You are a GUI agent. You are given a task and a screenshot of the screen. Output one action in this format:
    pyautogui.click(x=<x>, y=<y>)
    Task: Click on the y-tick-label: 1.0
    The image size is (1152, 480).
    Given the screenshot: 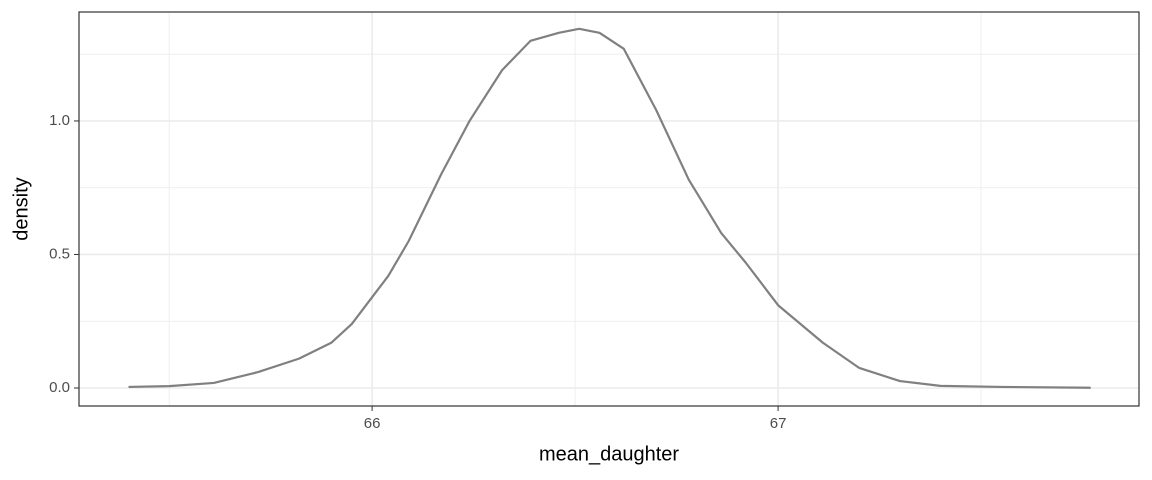 What is the action you would take?
    pyautogui.click(x=59, y=120)
    